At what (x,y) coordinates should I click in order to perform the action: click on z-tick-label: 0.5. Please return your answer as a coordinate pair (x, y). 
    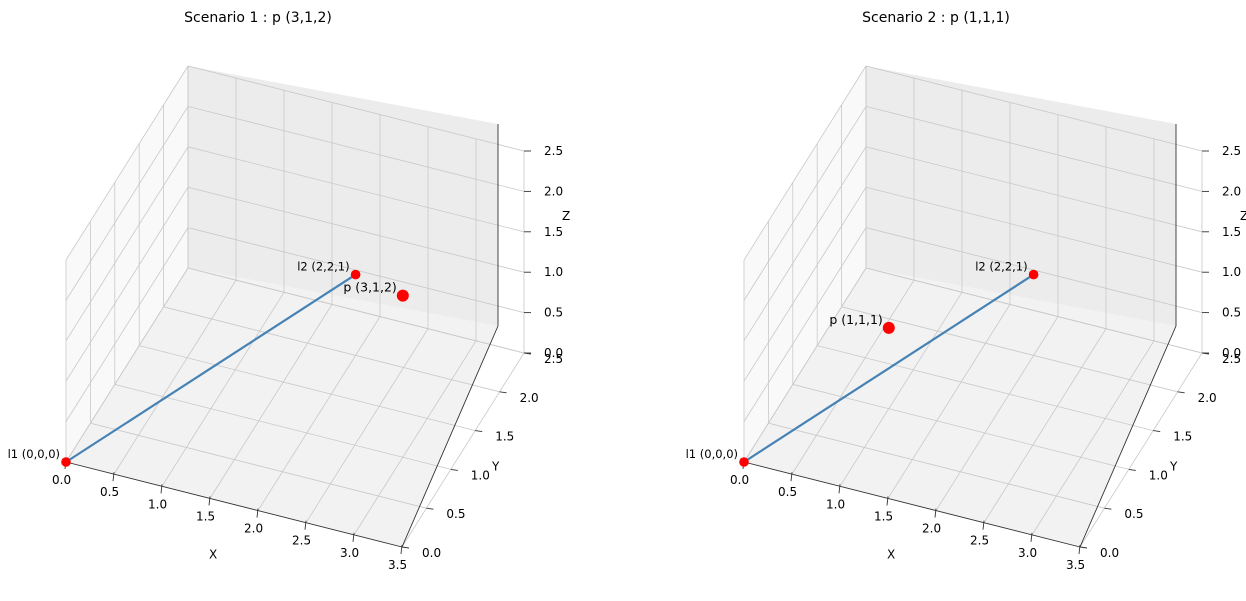
    Looking at the image, I should click on (1231, 313).